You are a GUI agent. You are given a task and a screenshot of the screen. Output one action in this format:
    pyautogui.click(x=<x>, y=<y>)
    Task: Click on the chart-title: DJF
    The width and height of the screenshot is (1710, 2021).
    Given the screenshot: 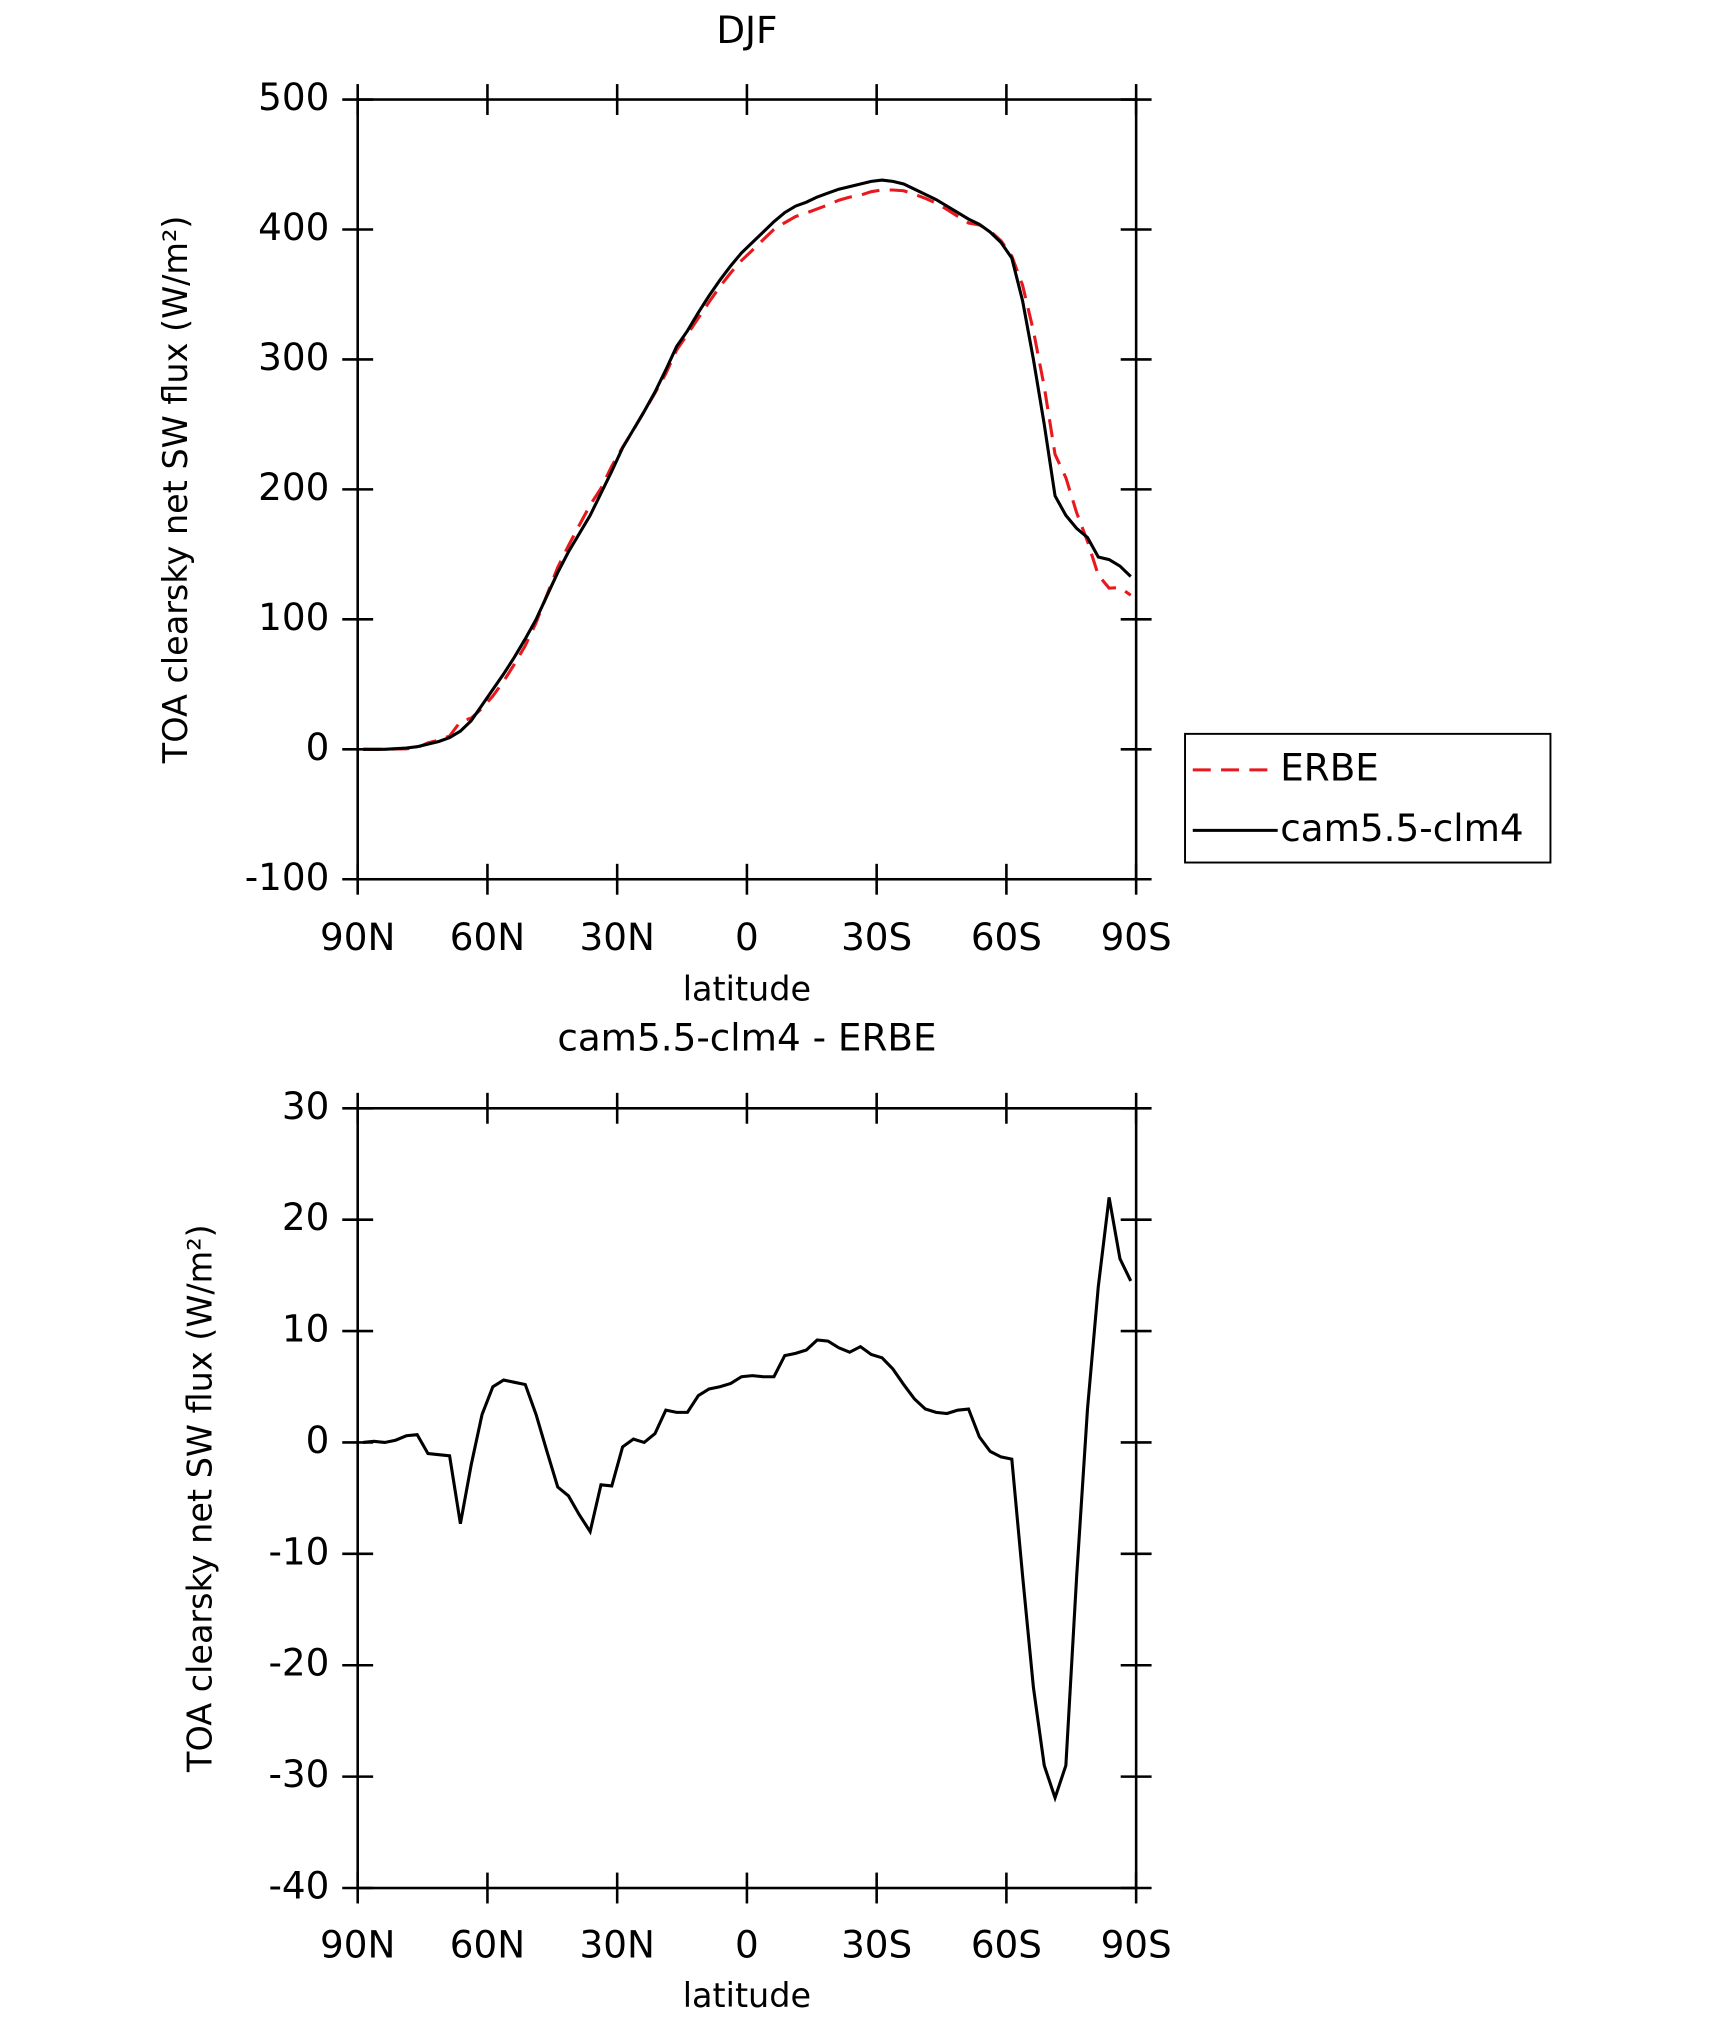 What is the action you would take?
    pyautogui.click(x=746, y=30)
    